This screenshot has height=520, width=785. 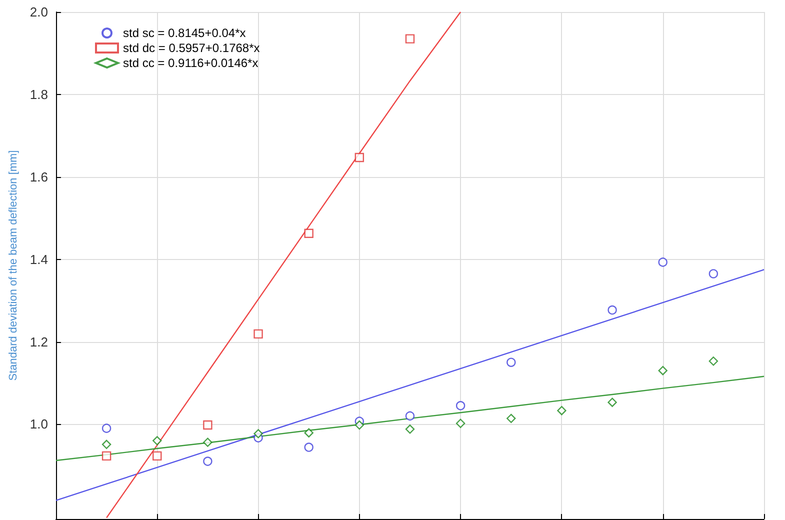 What do you see at coordinates (39, 259) in the screenshot?
I see `y-tick-label: 1.4` at bounding box center [39, 259].